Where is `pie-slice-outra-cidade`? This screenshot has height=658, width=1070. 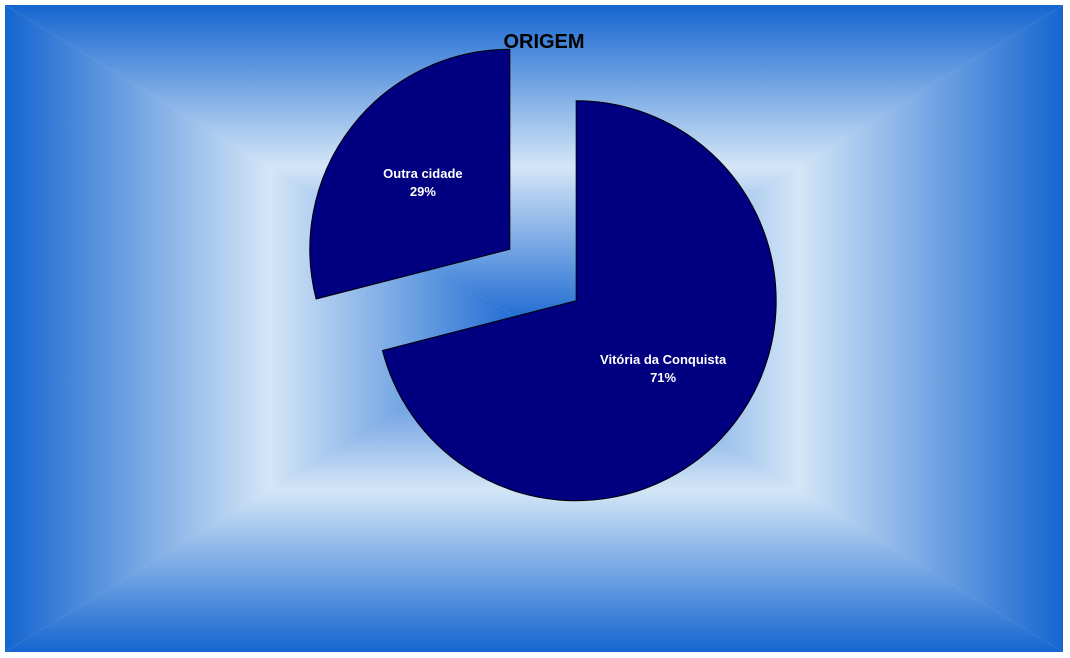 pie-slice-outra-cidade is located at coordinates (410, 174).